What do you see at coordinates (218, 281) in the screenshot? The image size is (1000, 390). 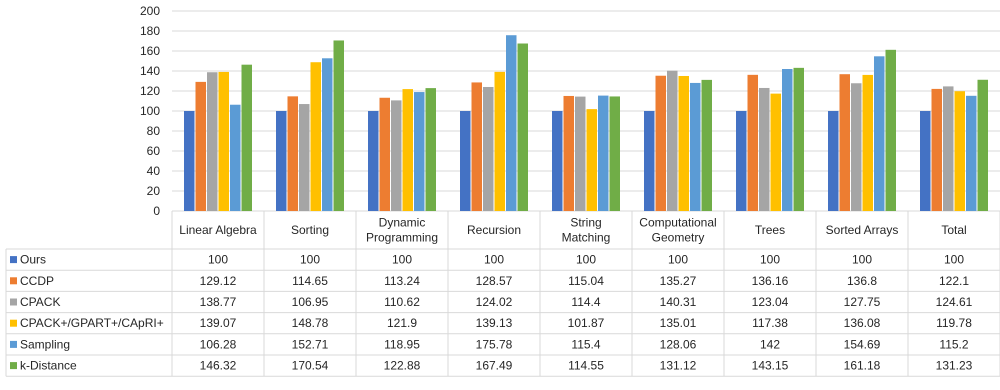 I see `data-cell: 129.12` at bounding box center [218, 281].